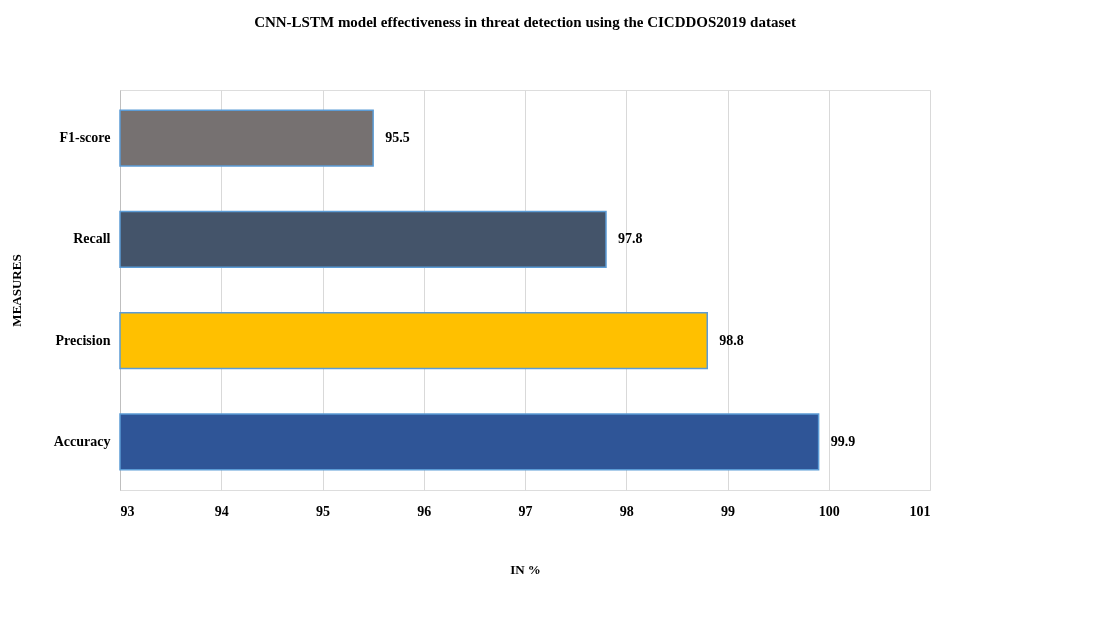 This screenshot has height=626, width=1107. What do you see at coordinates (626, 511) in the screenshot?
I see `x-tick-label: 98` at bounding box center [626, 511].